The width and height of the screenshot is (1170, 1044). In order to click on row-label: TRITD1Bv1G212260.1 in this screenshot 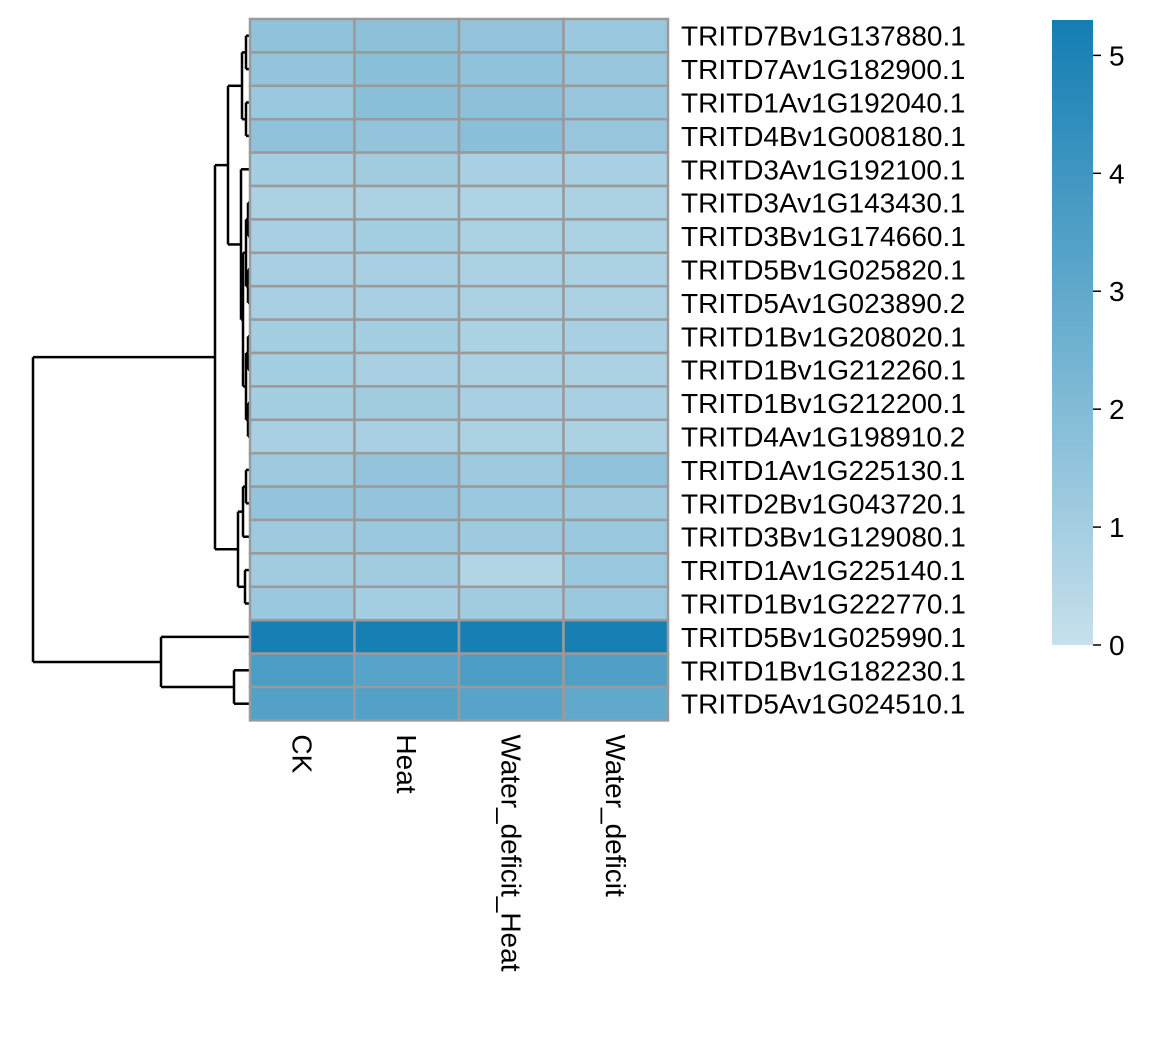, I will do `click(823, 370)`.